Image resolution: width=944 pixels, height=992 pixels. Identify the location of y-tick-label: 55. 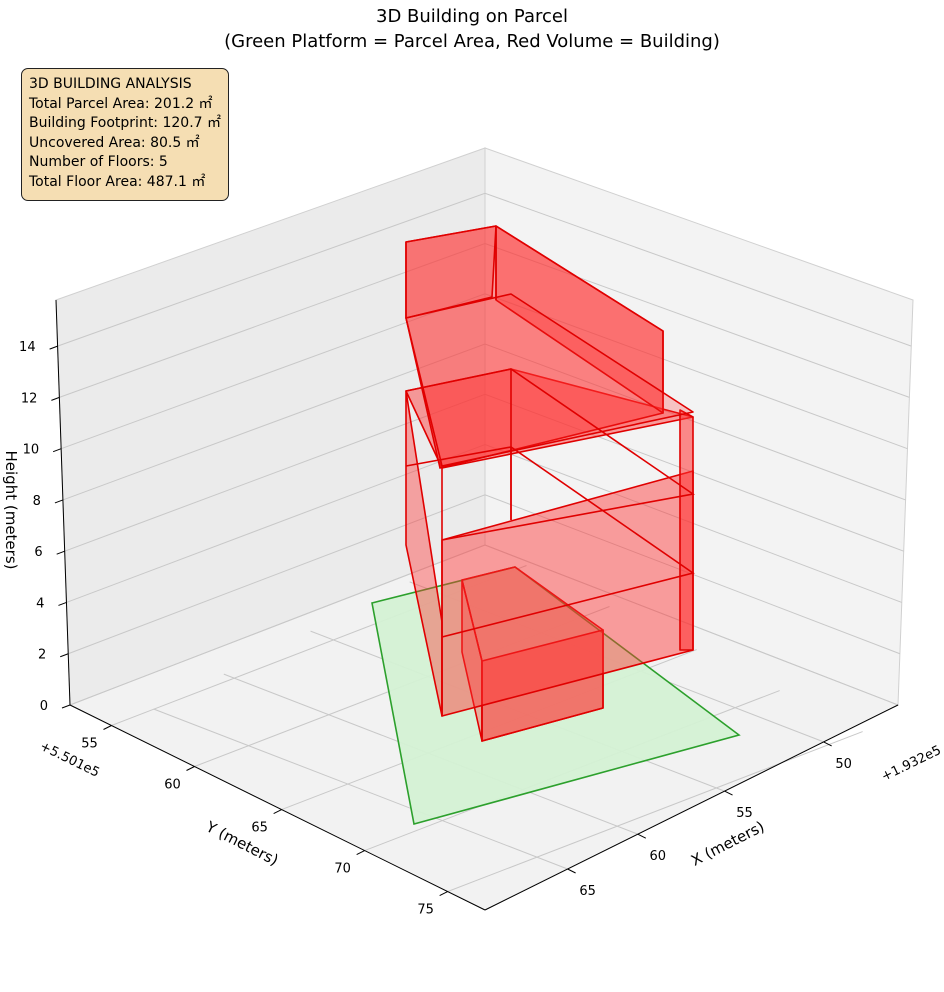
(89, 744).